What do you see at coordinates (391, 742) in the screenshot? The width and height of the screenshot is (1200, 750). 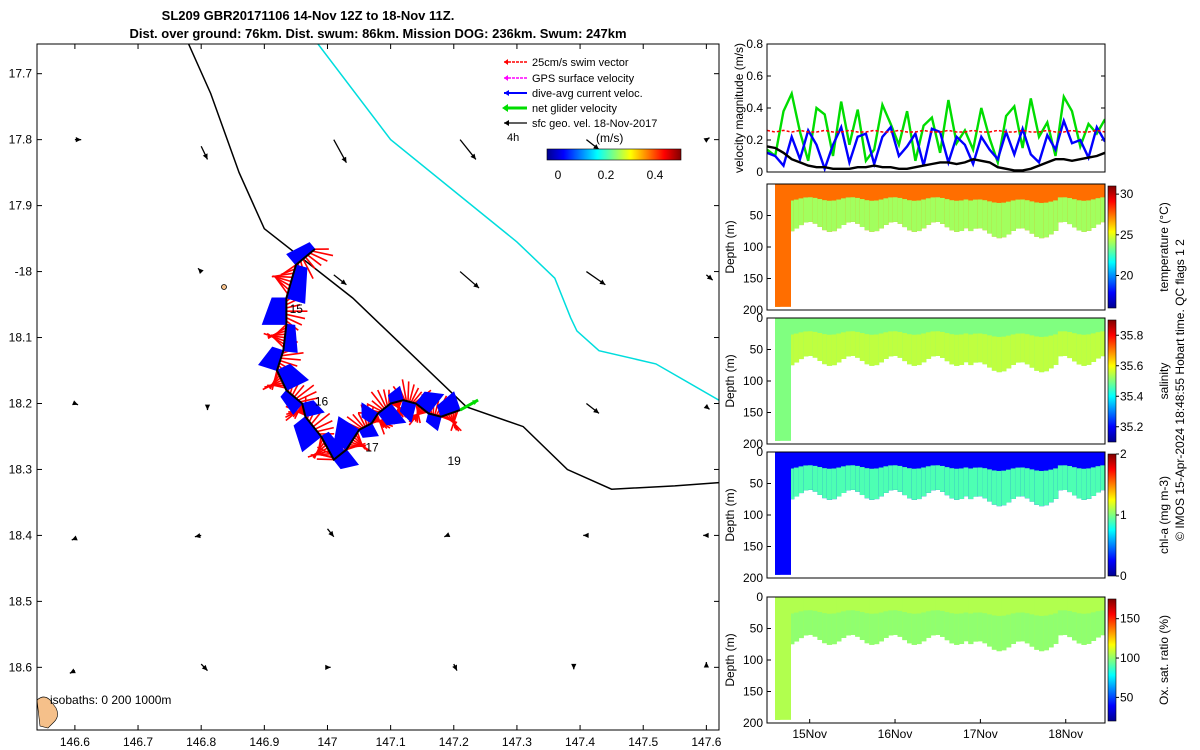 I see `map-x-tick-label: 147.1` at bounding box center [391, 742].